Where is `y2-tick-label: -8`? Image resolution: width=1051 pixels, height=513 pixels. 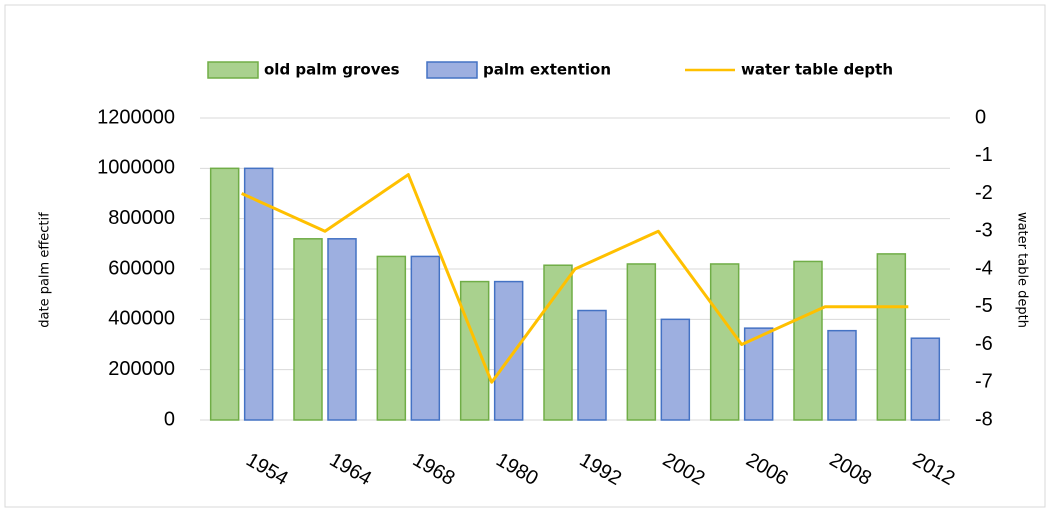 y2-tick-label: -8 is located at coordinates (984, 419).